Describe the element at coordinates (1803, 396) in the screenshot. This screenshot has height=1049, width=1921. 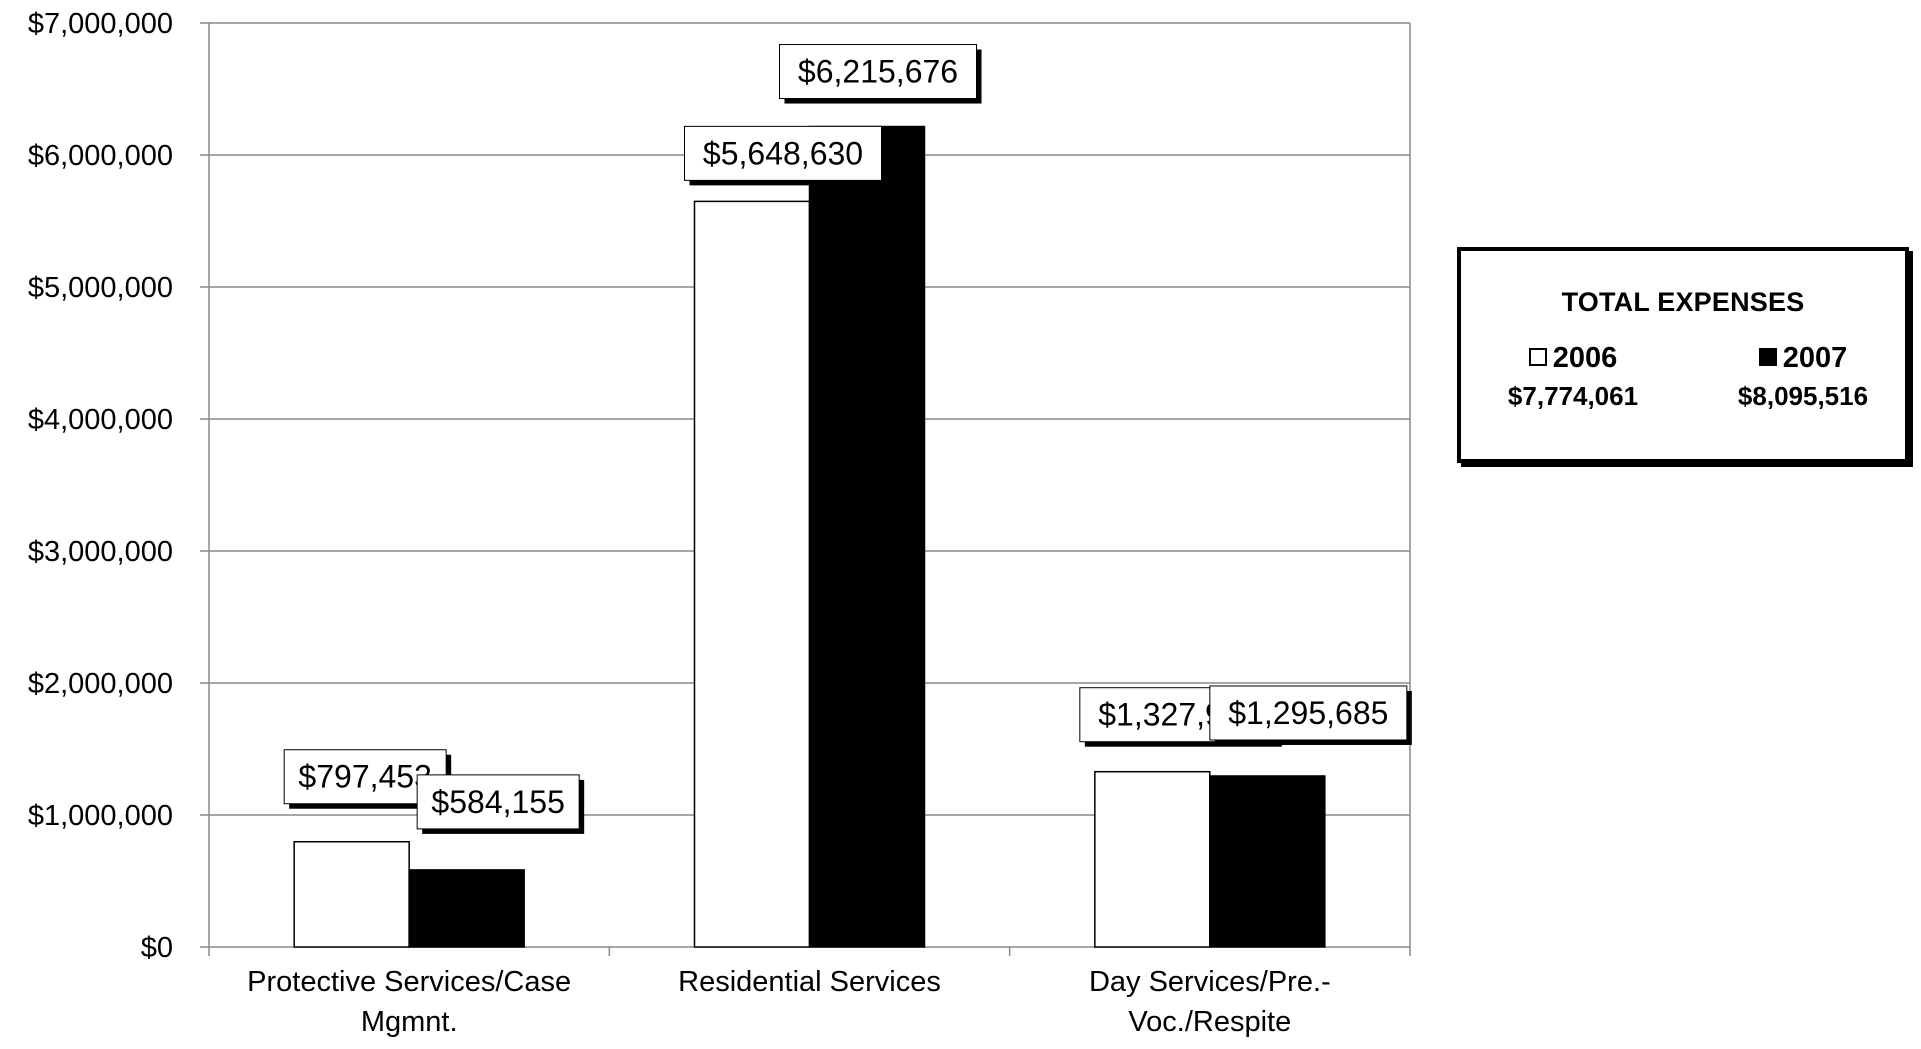
I see `legend-total-2007: $8,095,516` at that location.